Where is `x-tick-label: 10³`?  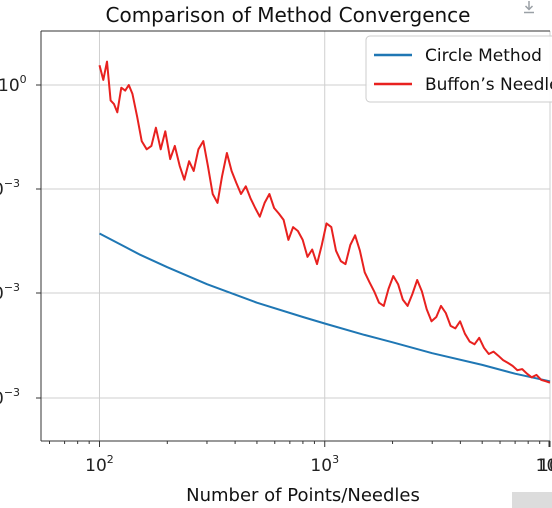 x-tick-label: 10³ is located at coordinates (324, 464).